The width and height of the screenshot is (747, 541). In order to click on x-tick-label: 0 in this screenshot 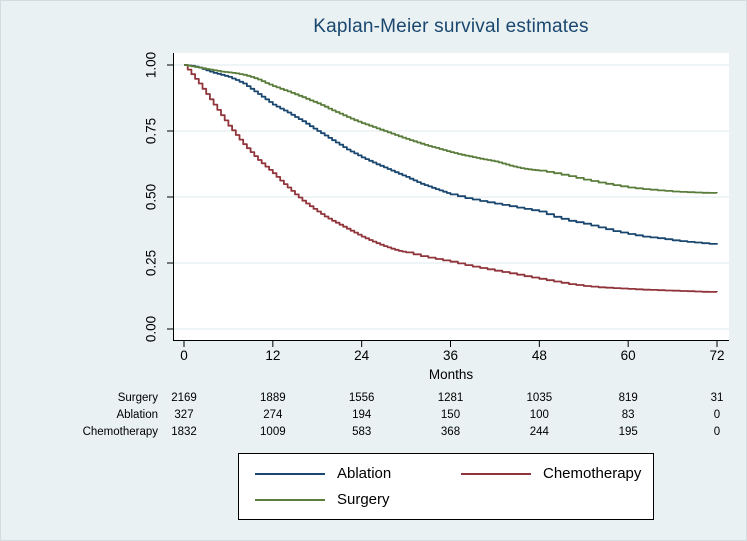, I will do `click(184, 355)`.